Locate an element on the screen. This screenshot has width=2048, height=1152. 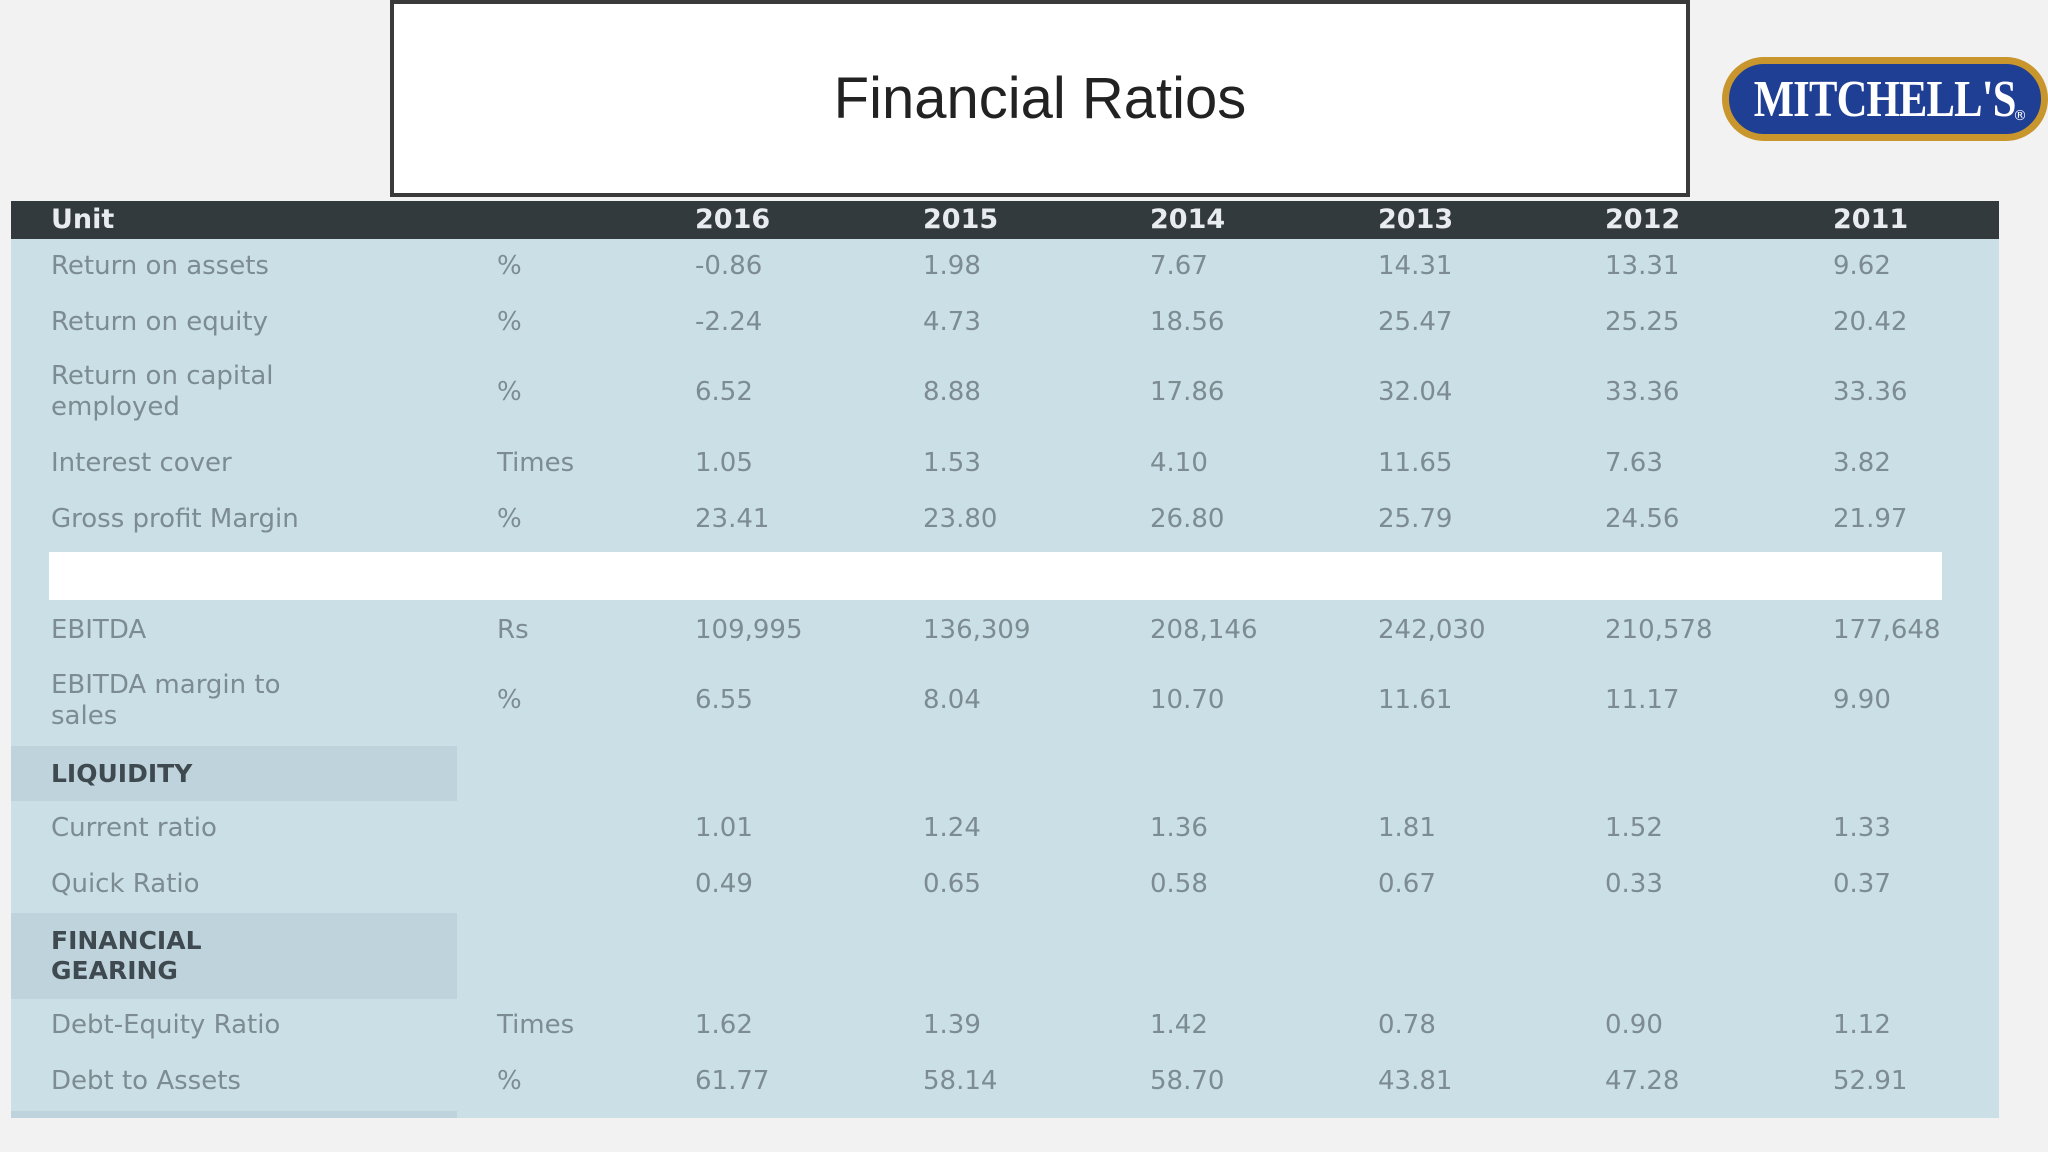
row-value: 0.67 is located at coordinates (1407, 884).